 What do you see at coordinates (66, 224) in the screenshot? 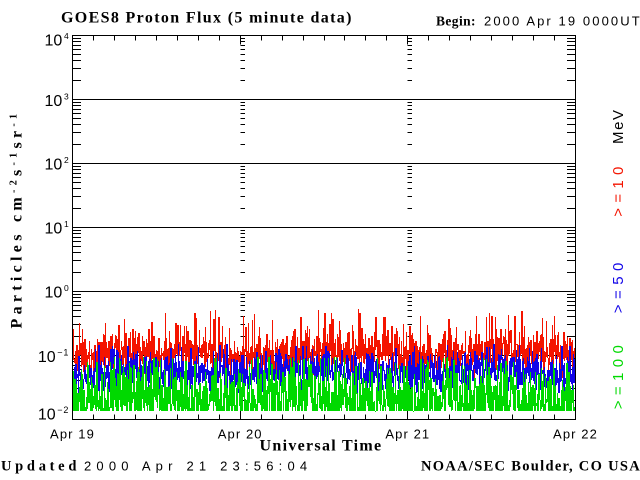
I see `svg-text: 1` at bounding box center [66, 224].